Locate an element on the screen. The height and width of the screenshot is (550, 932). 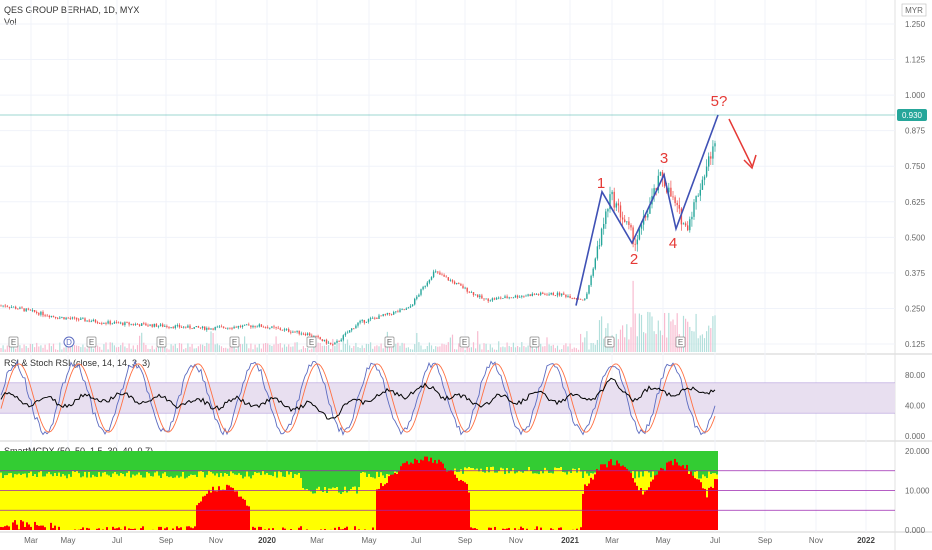
price-axis-label: 0.125 is located at coordinates (915, 344).